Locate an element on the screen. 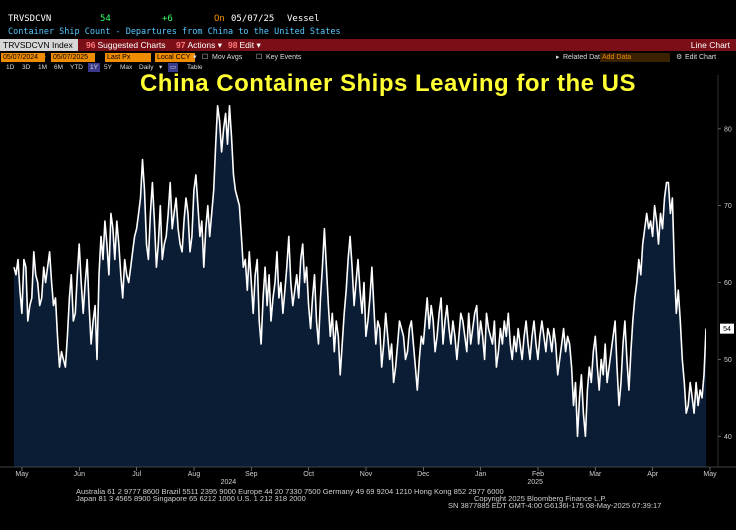 The height and width of the screenshot is (530, 736). period-max: Max is located at coordinates (126, 67).